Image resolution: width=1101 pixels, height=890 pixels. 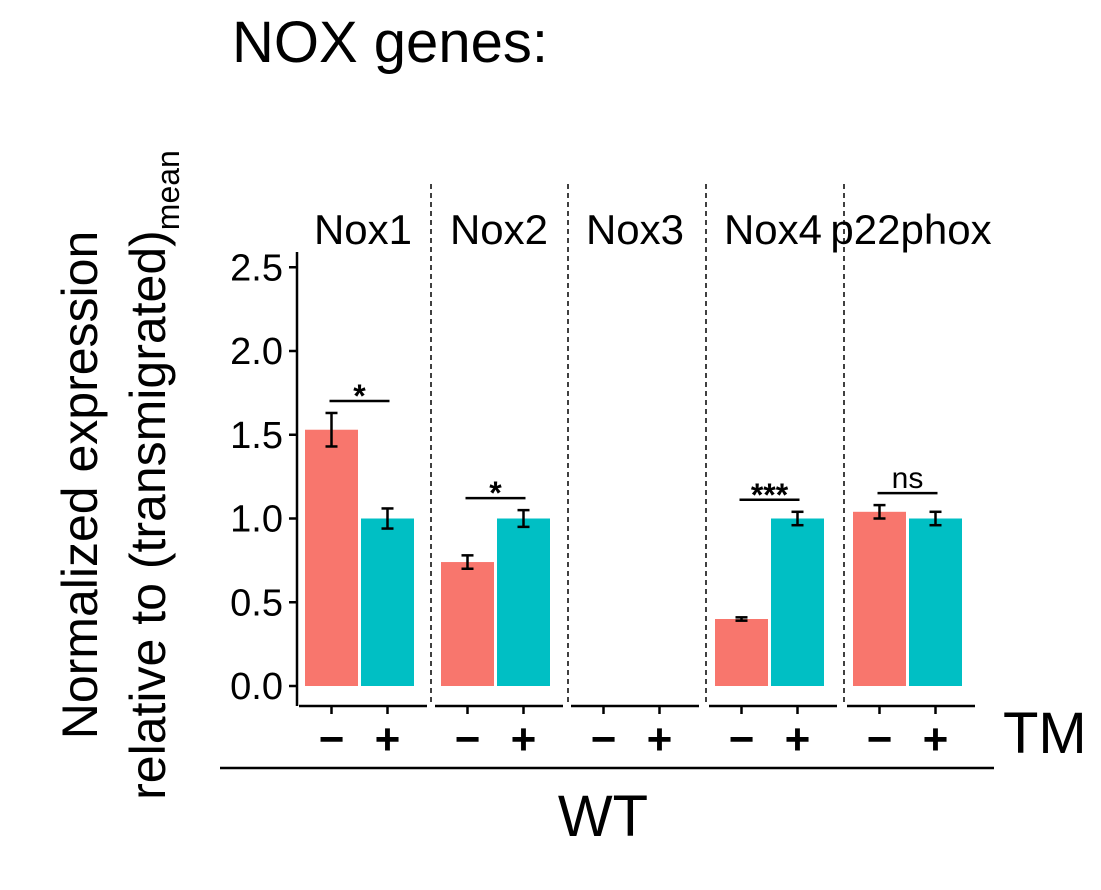 I want to click on panel-label: p22phox, so click(x=910, y=229).